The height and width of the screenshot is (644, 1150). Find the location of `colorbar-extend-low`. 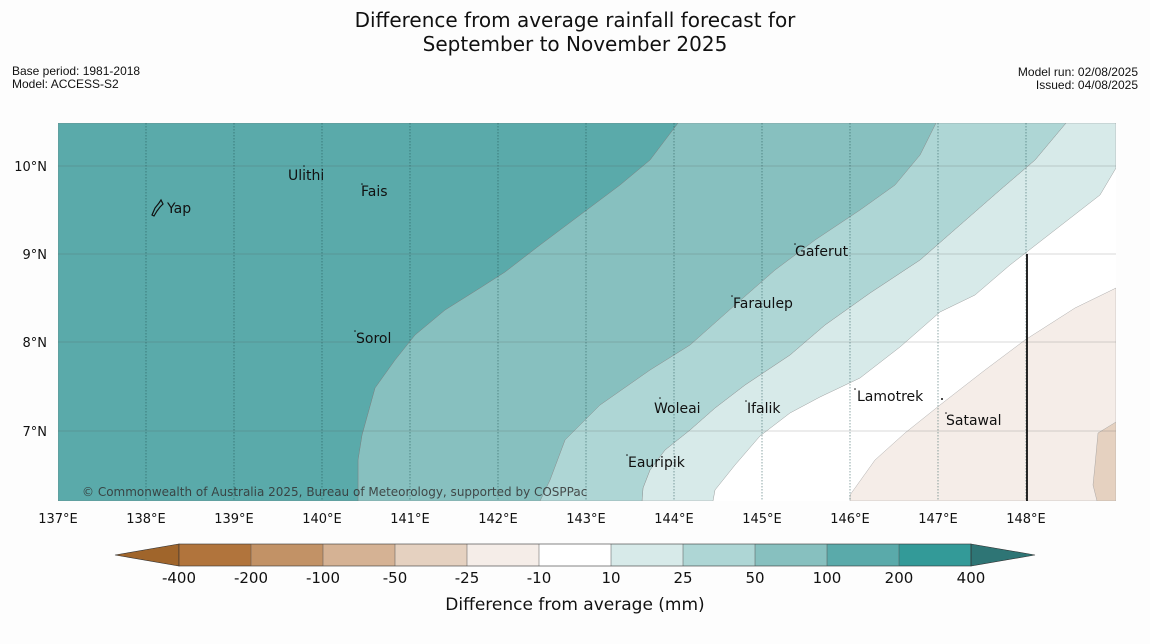

colorbar-extend-low is located at coordinates (147, 555).